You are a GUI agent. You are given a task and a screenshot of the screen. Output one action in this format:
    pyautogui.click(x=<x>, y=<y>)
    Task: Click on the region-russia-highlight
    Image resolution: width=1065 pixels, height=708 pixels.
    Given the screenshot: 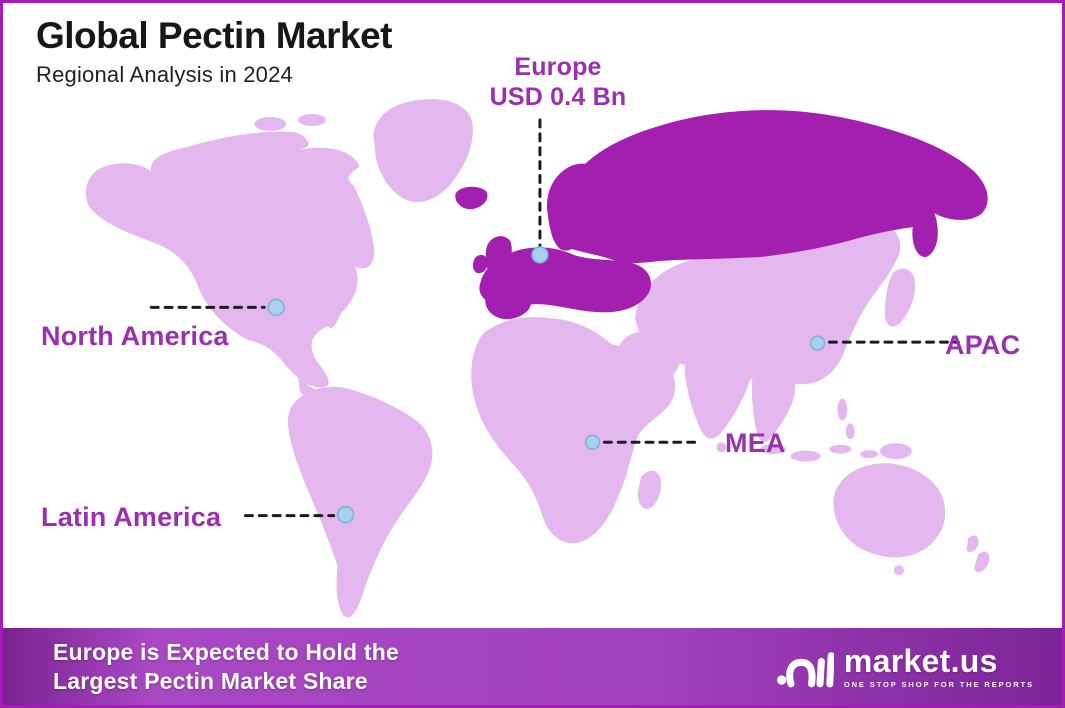 What is the action you would take?
    pyautogui.click(x=772, y=187)
    